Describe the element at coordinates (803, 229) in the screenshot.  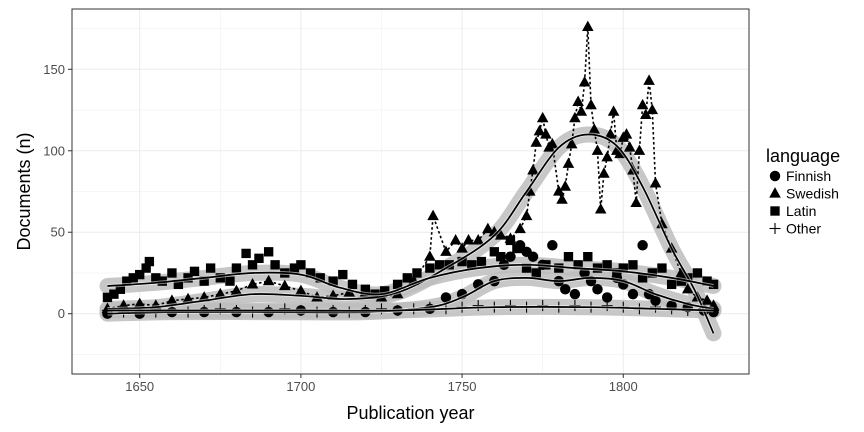
I see `legend-label-other: Other` at that location.